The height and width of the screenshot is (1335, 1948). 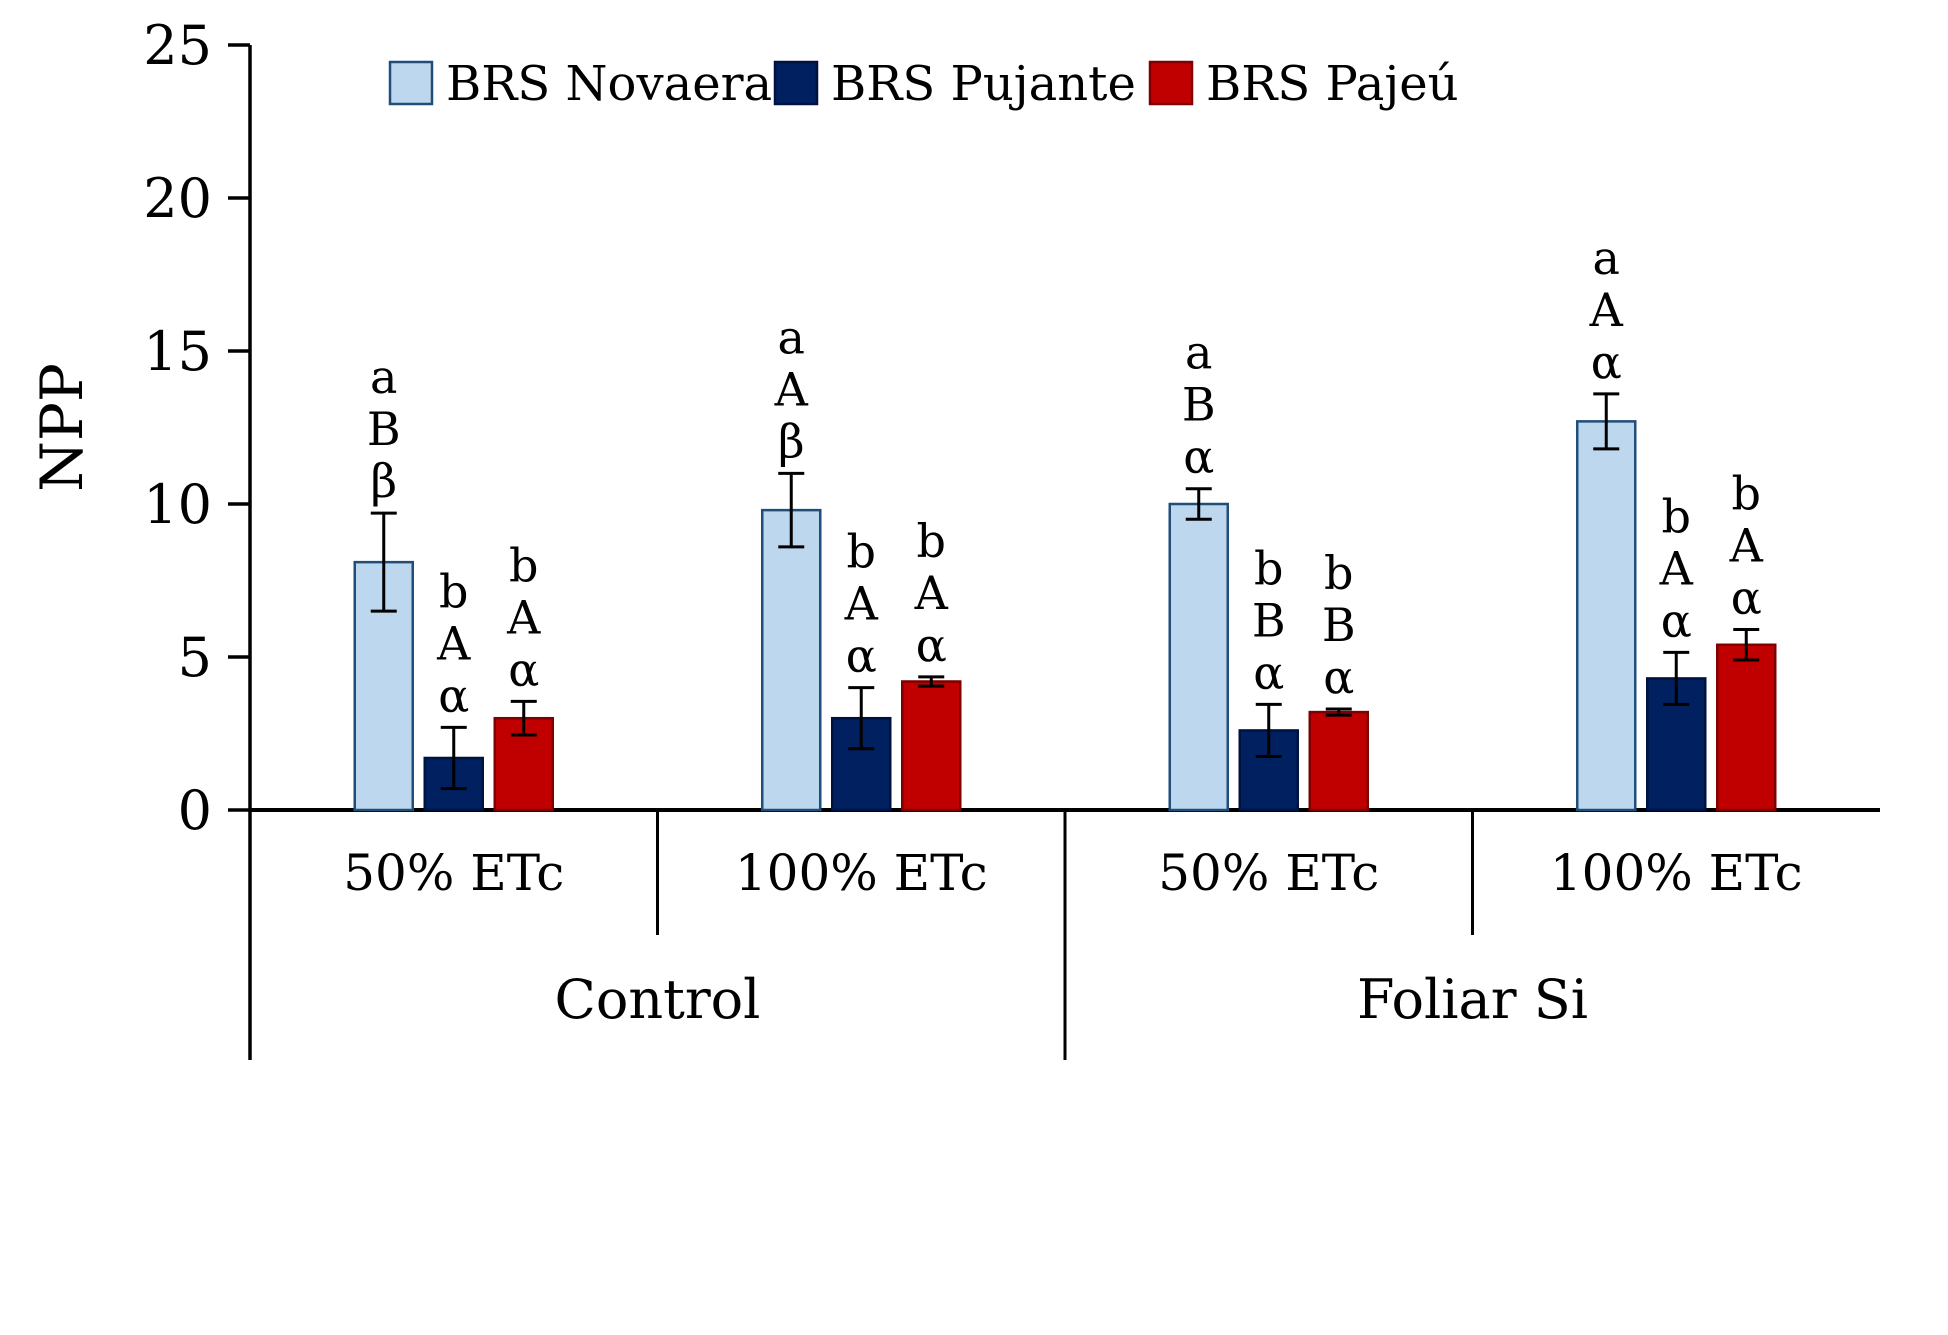 I want to click on legend-item-2: BRS Pujante, so click(x=954, y=84).